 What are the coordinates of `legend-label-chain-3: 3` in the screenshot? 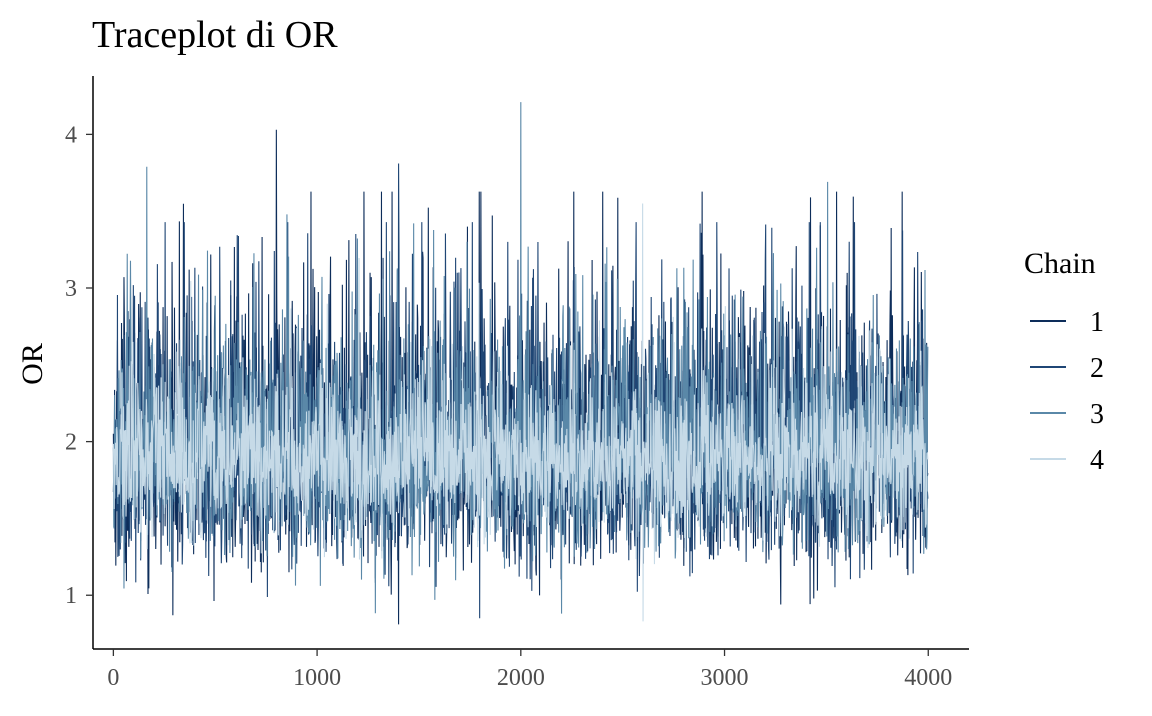 It's located at (1097, 414).